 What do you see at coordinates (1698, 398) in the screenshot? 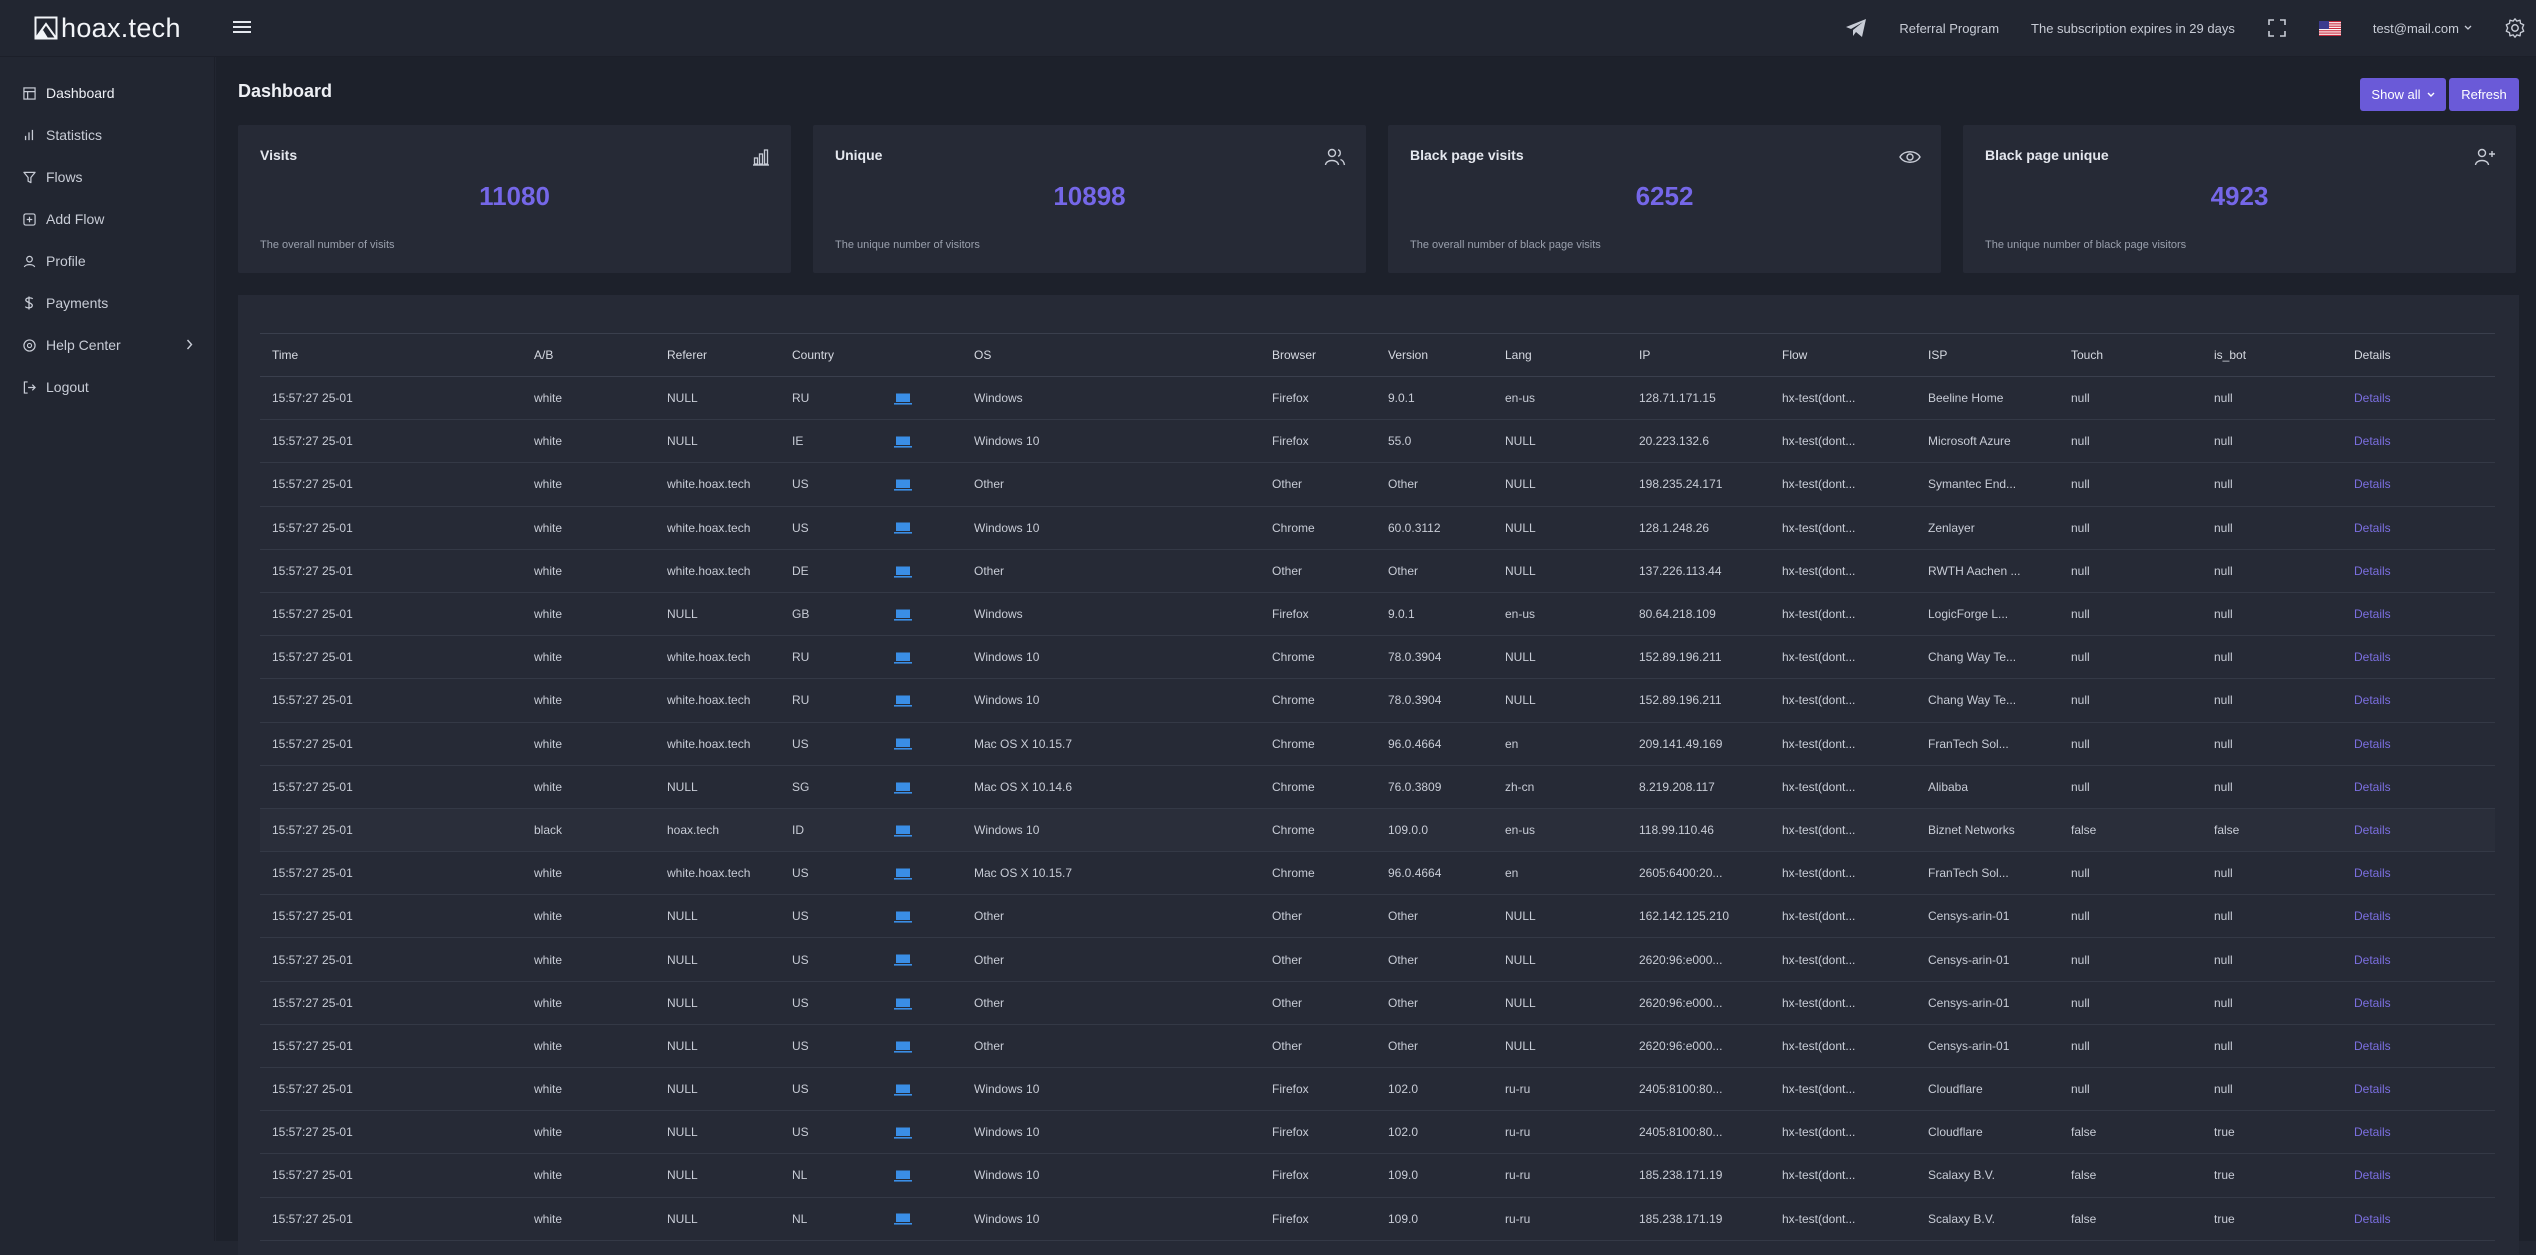
I see `cell-ip: 128.71.171.15` at bounding box center [1698, 398].